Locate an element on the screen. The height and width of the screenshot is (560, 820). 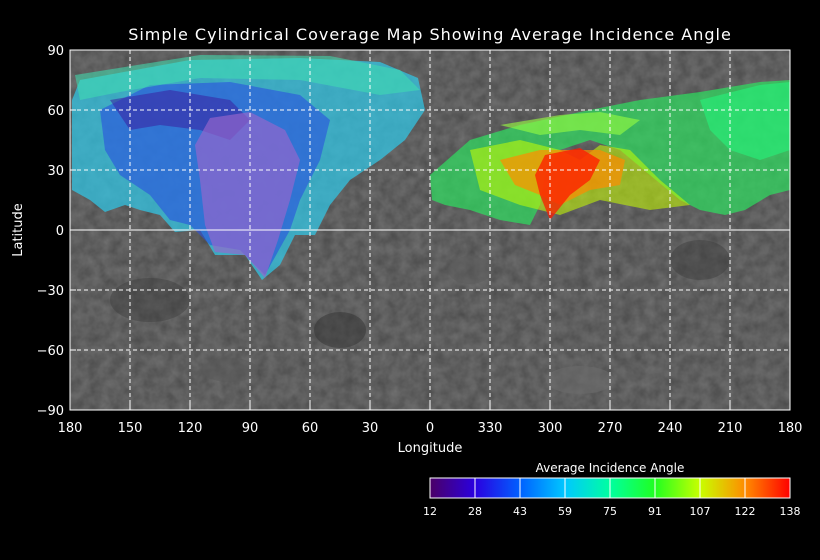
x-tick-label: 30 is located at coordinates (370, 428).